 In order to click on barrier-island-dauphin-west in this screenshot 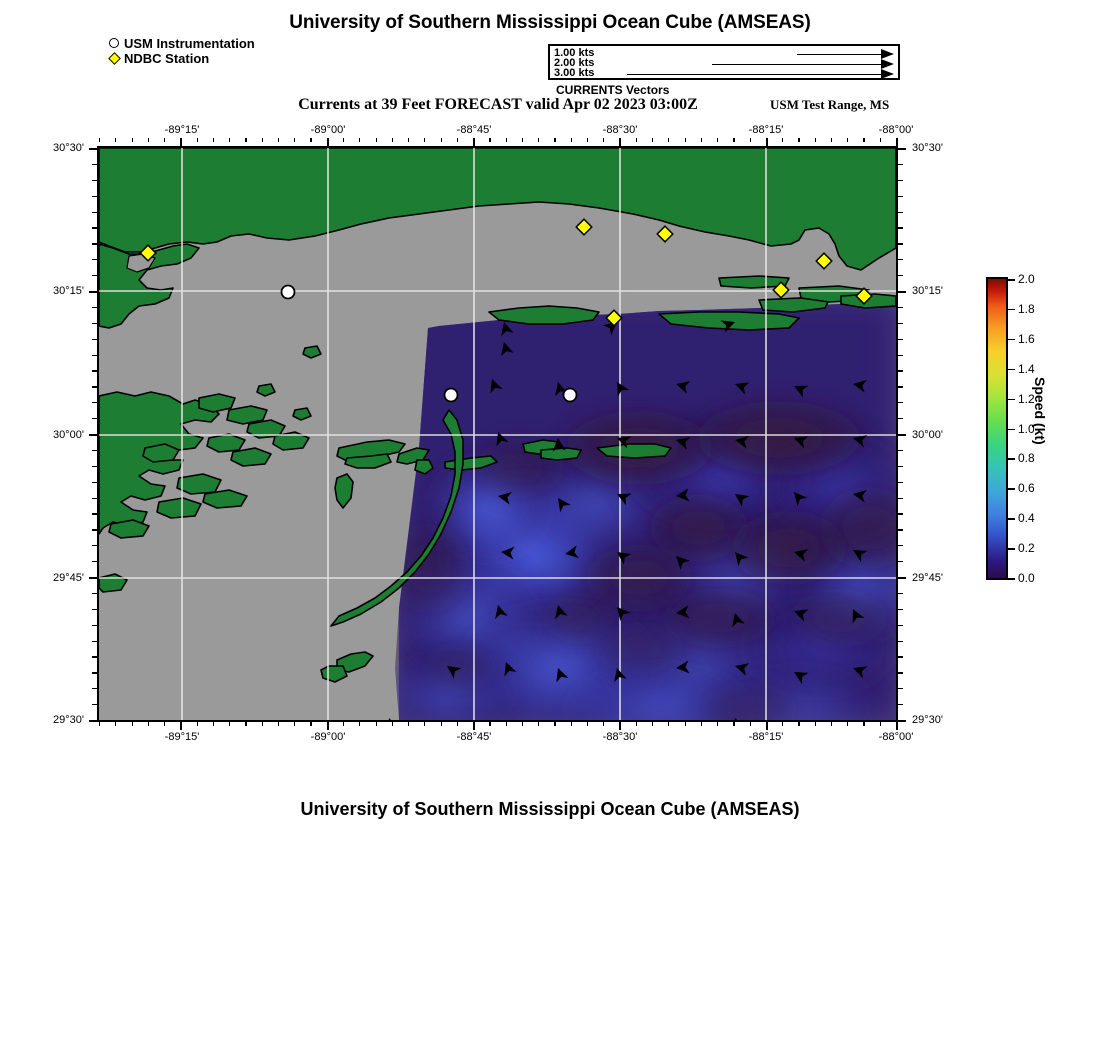, I will do `click(544, 315)`.